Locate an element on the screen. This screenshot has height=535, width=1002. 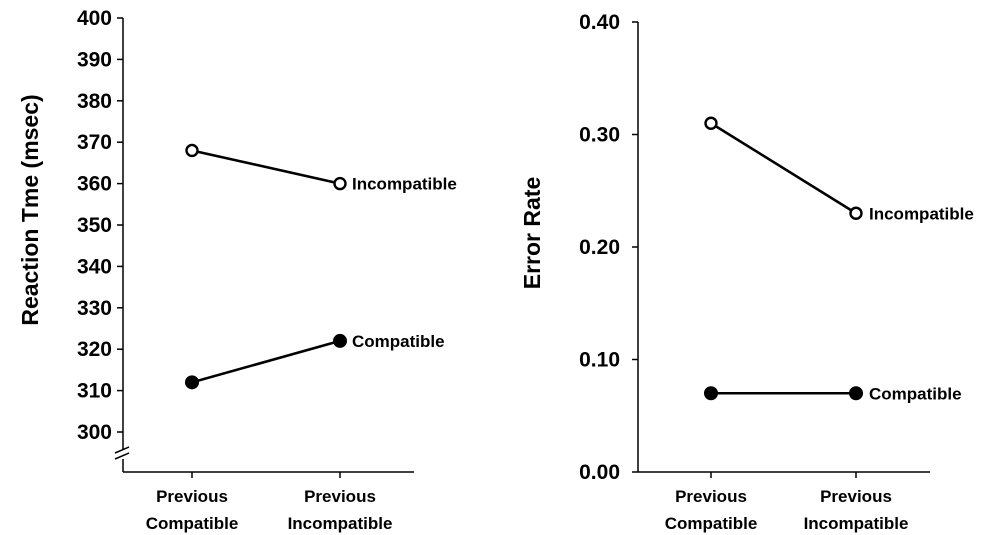
y-tick-label: 340 is located at coordinates (94, 266).